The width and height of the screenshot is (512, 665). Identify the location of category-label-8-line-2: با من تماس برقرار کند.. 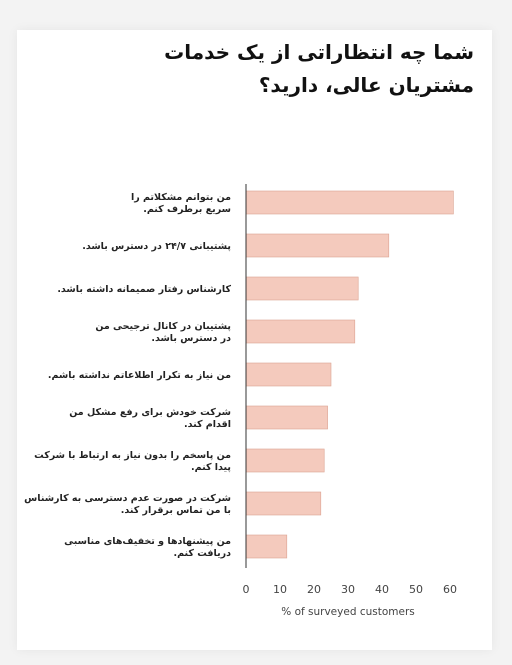
(176, 510).